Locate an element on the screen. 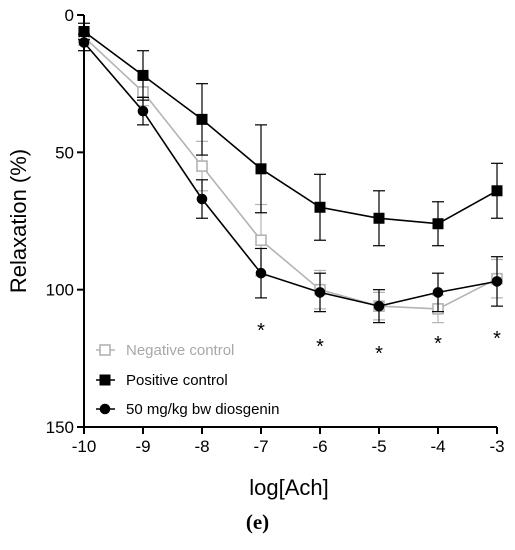  x-tick-label: -9 is located at coordinates (142, 446).